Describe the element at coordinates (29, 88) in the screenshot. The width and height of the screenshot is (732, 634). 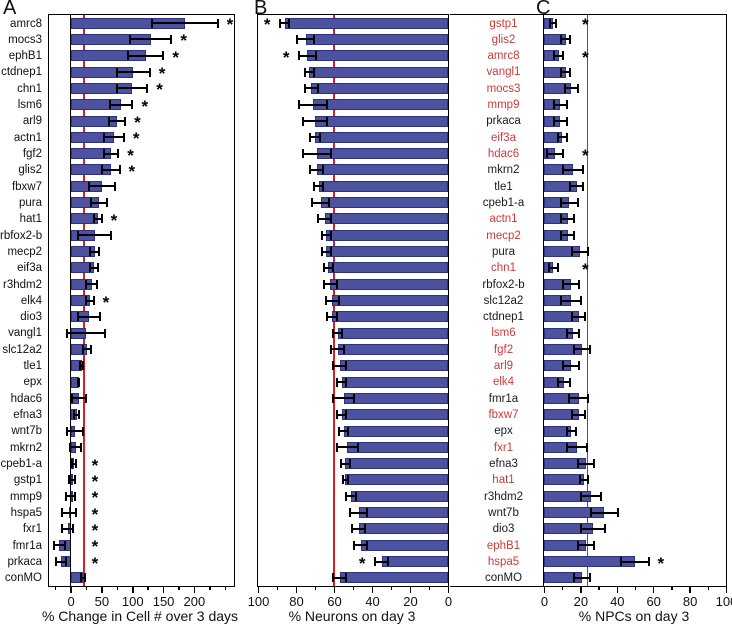
I see `gene-label-chn1: chn1` at that location.